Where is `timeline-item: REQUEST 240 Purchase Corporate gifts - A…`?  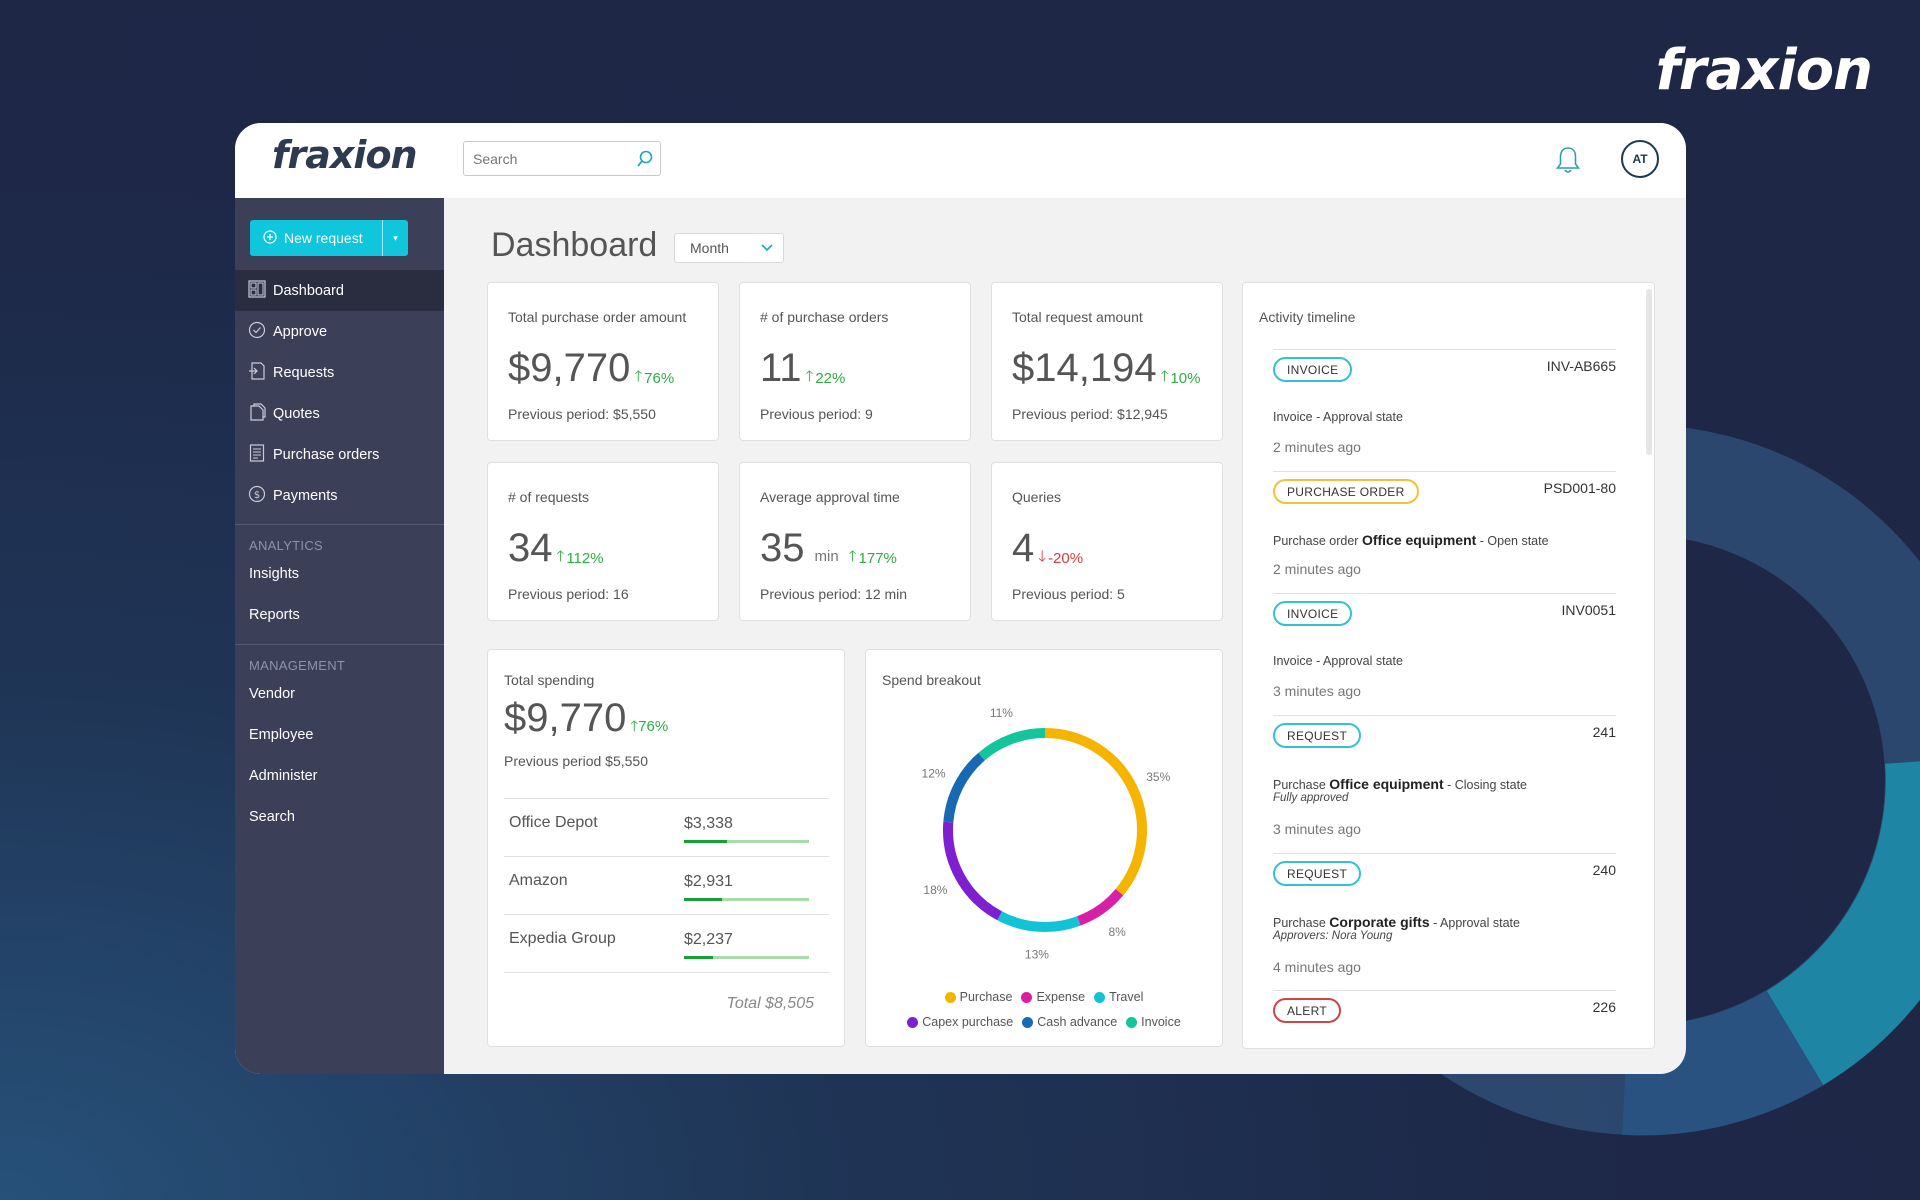
timeline-item: REQUEST 240 Purchase Corporate gifts - A… is located at coordinates (1444, 921).